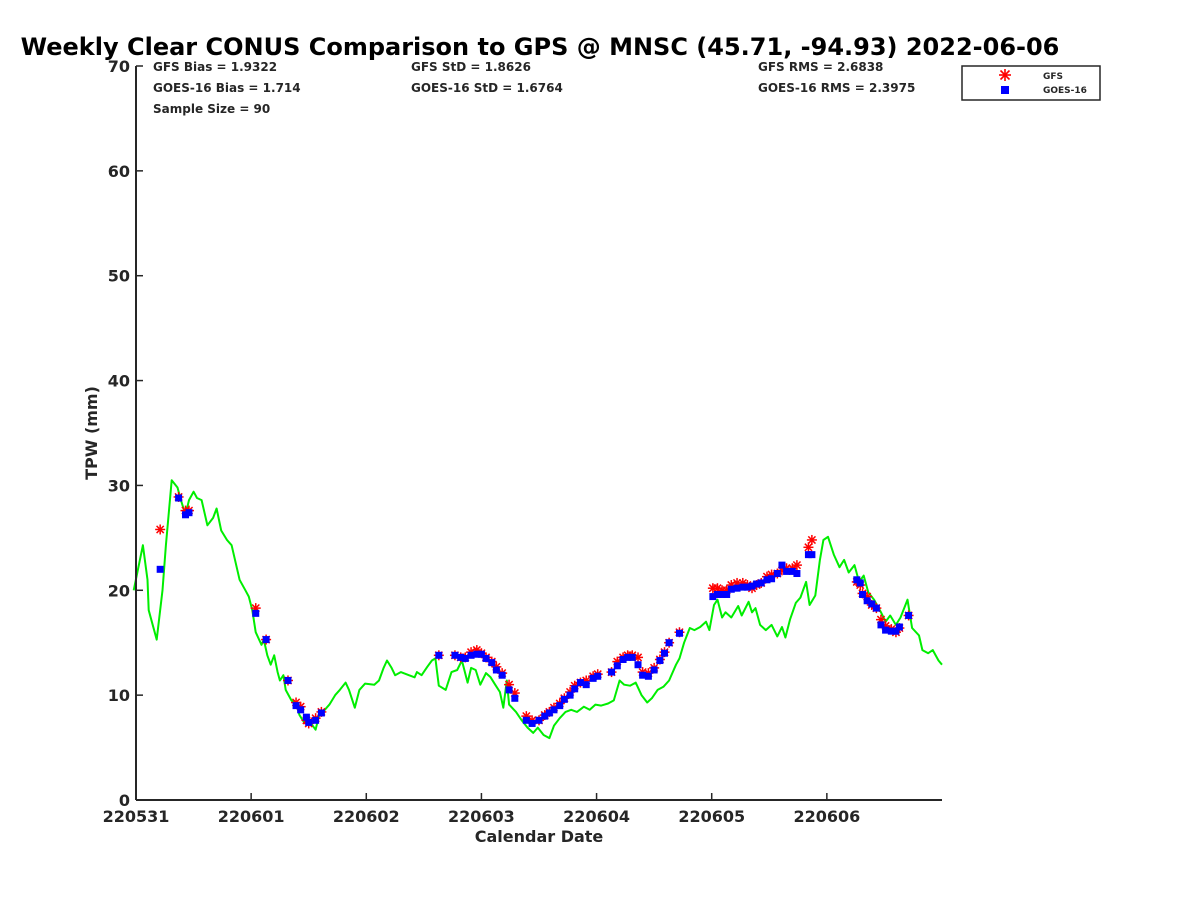 This screenshot has width=1200, height=904. What do you see at coordinates (1053, 77) in the screenshot?
I see `legend-label-gfs: GFS` at bounding box center [1053, 77].